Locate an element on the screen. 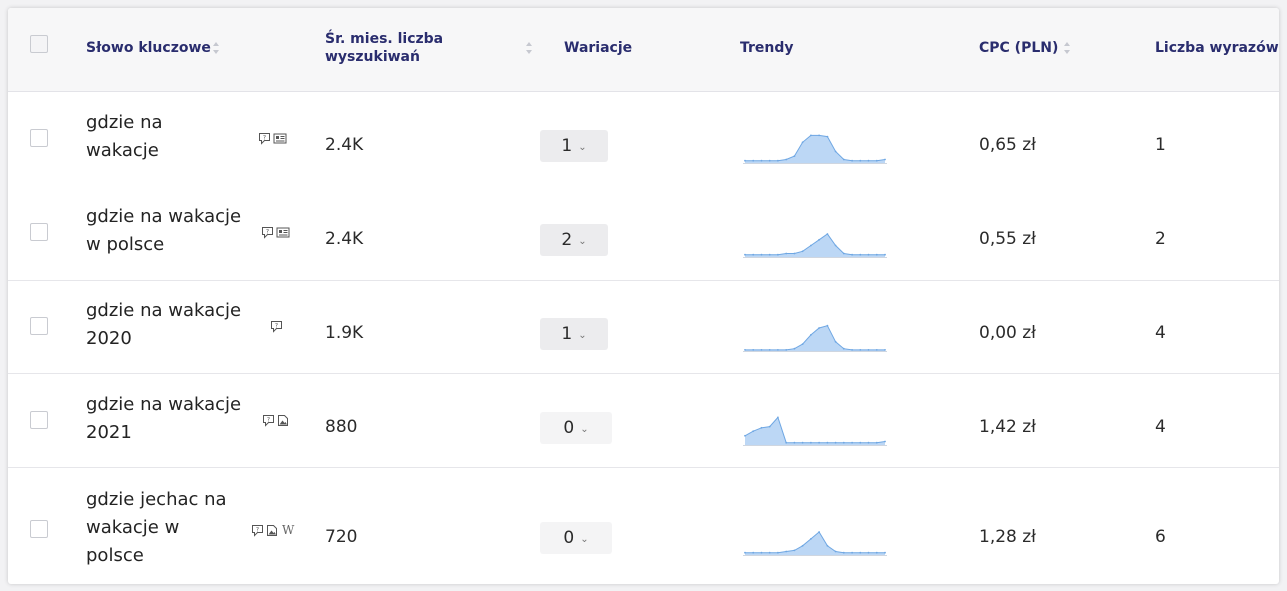 This screenshot has height=591, width=1287. select-all-checkbox is located at coordinates (39, 44).